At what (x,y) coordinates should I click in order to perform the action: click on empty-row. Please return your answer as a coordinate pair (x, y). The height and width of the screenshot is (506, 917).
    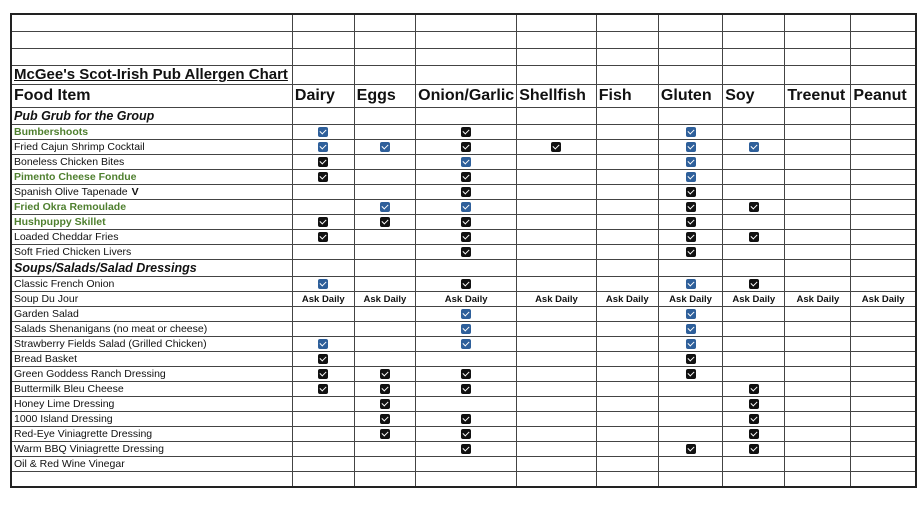
    Looking at the image, I should click on (463, 57).